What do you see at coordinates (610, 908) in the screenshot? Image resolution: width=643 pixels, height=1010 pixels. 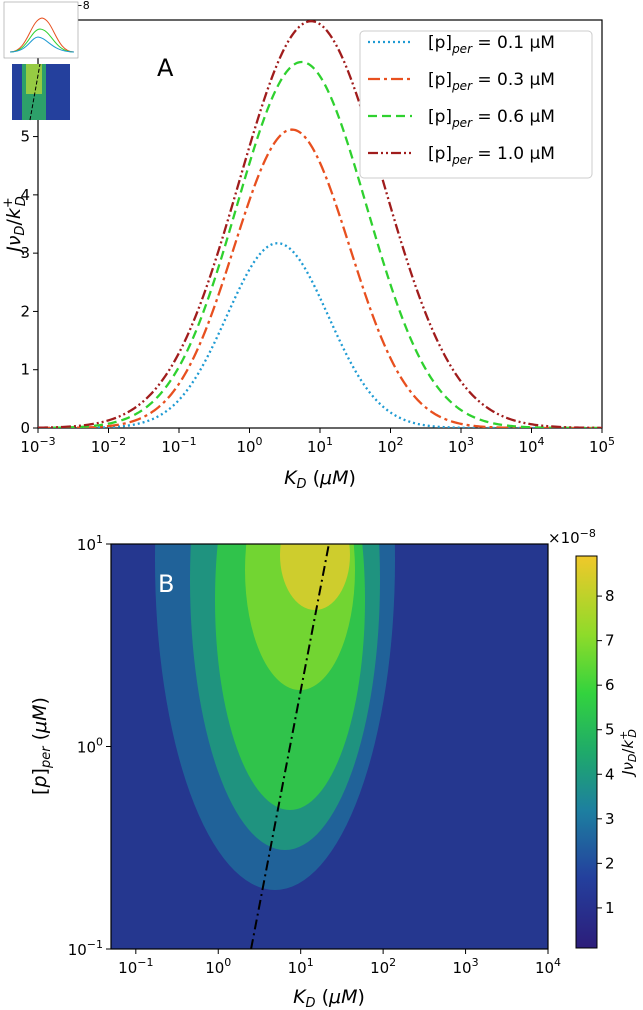 I see `colorbar-tick-label: 1` at bounding box center [610, 908].